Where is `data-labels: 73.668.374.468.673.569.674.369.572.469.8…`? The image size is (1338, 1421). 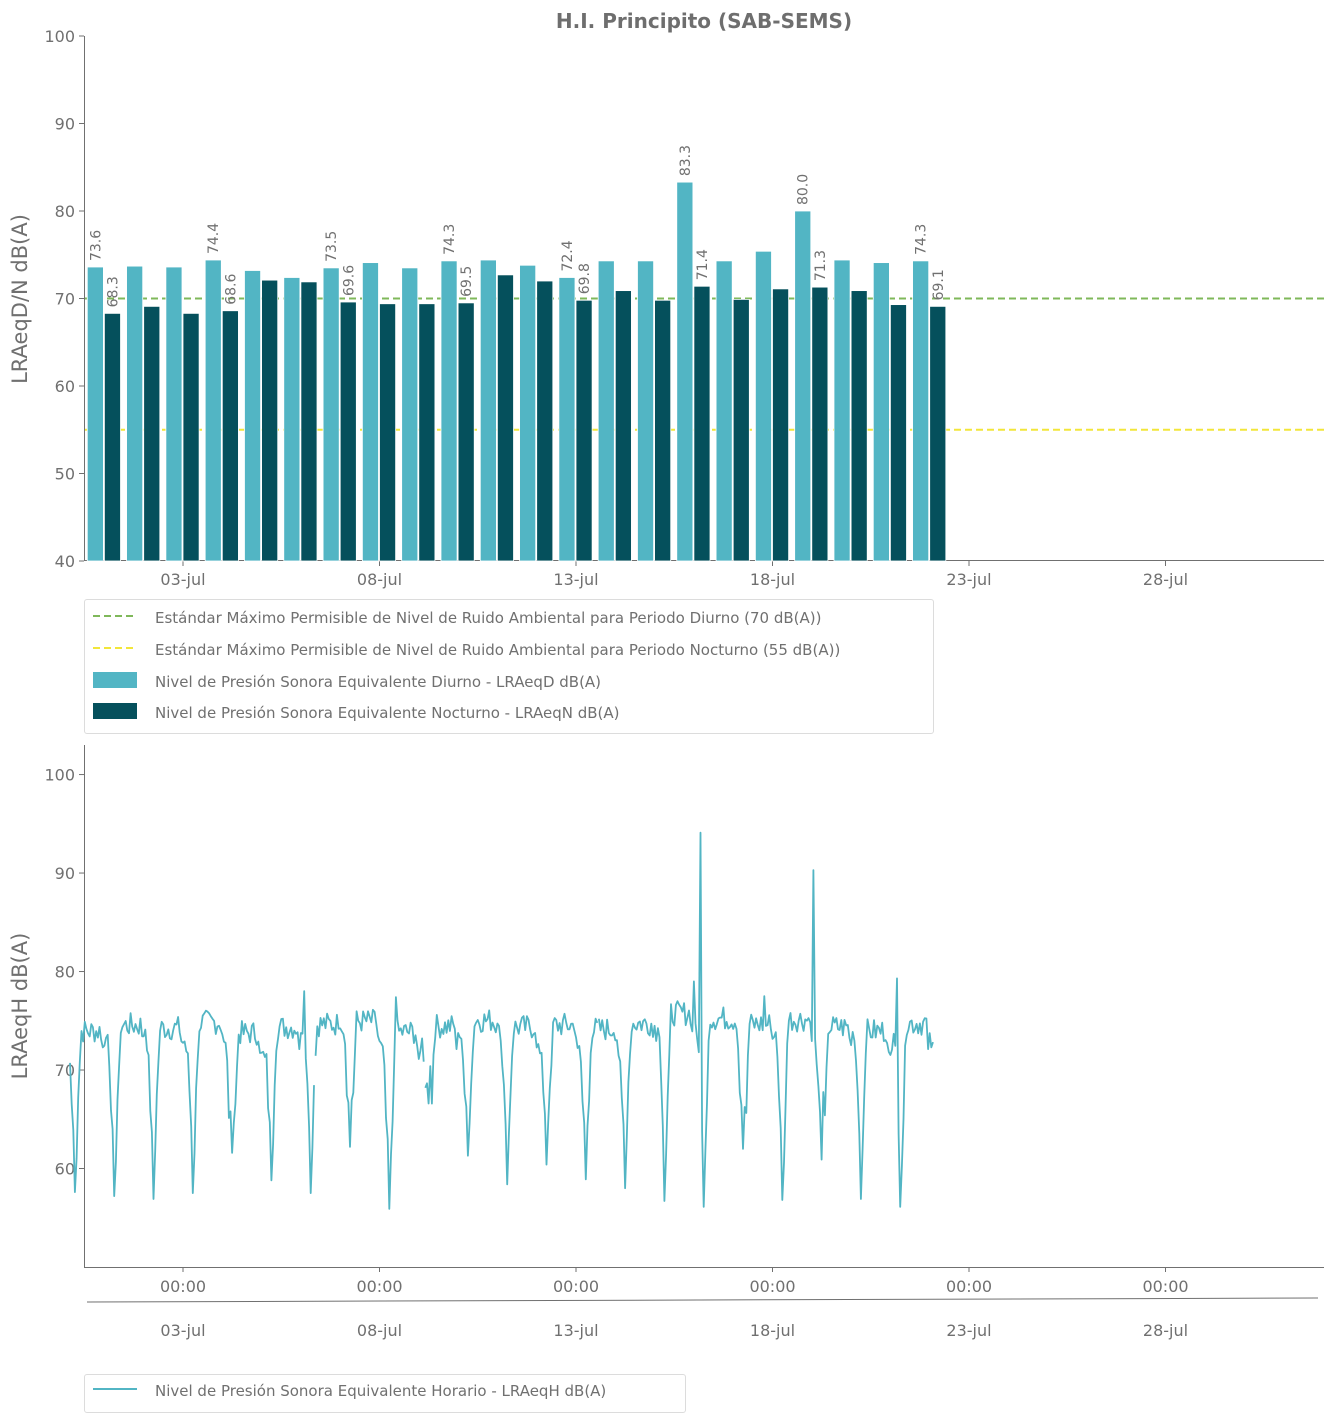 data-labels: 73.668.374.468.673.569.674.369.572.469.8… is located at coordinates (517, 226).